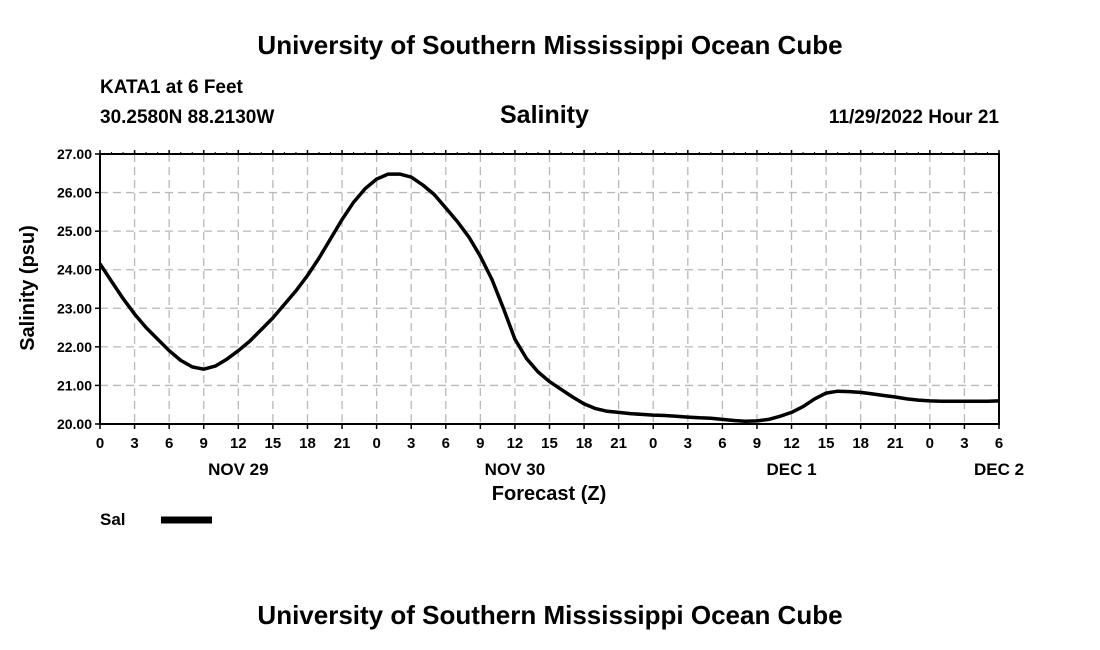  Describe the element at coordinates (74, 193) in the screenshot. I see `y-tick-label: 26.00` at that location.